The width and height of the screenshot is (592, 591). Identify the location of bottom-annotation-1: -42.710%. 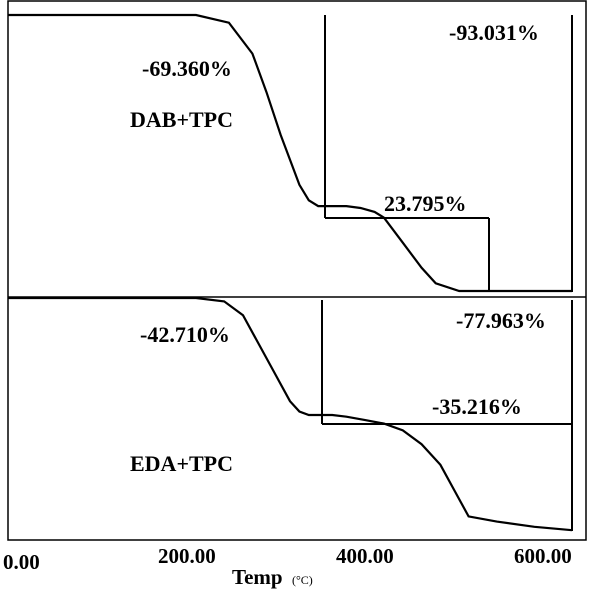
(185, 334).